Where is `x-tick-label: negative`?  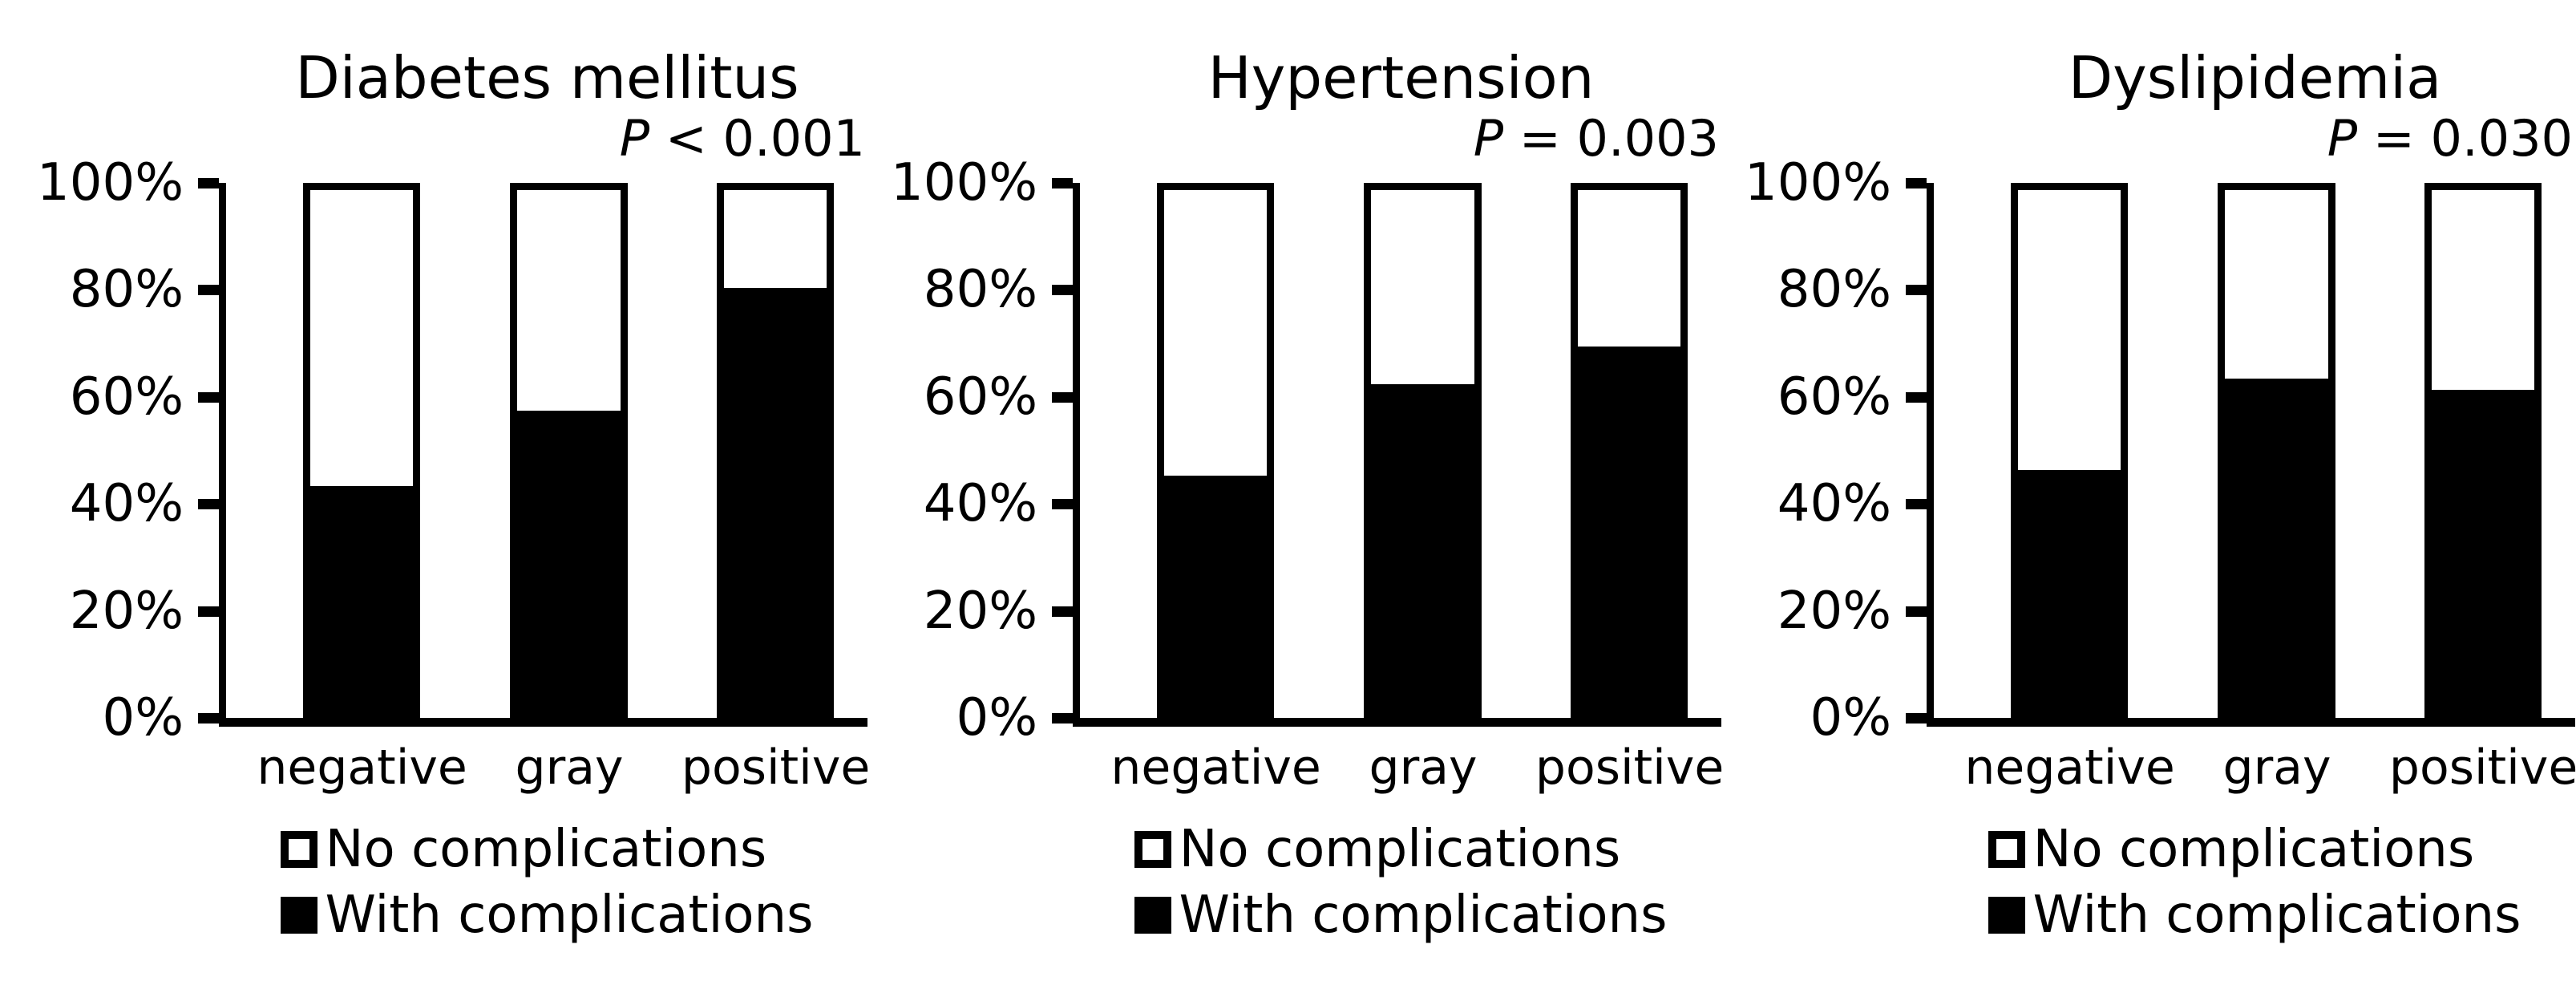 x-tick-label: negative is located at coordinates (362, 768).